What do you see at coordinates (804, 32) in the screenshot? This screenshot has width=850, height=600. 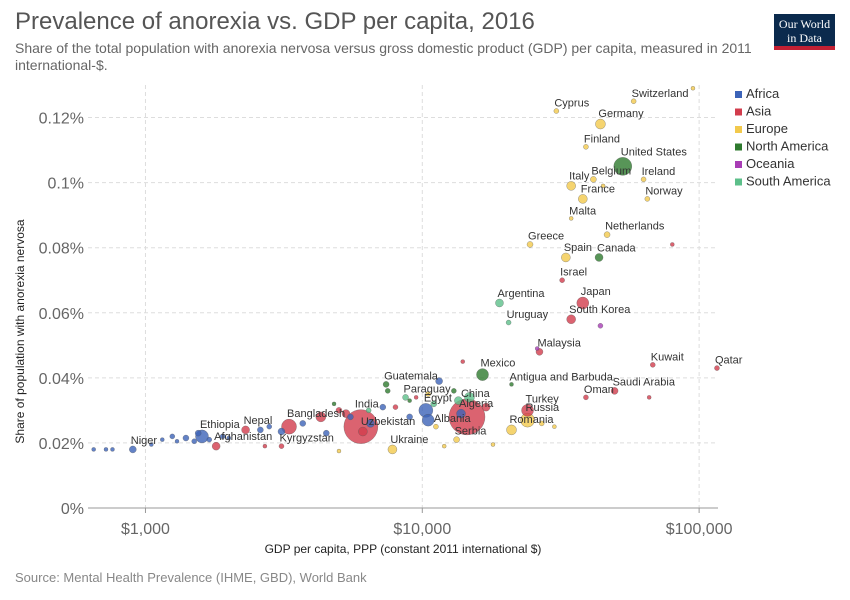 I see `owid-logo: Our World in Data` at bounding box center [804, 32].